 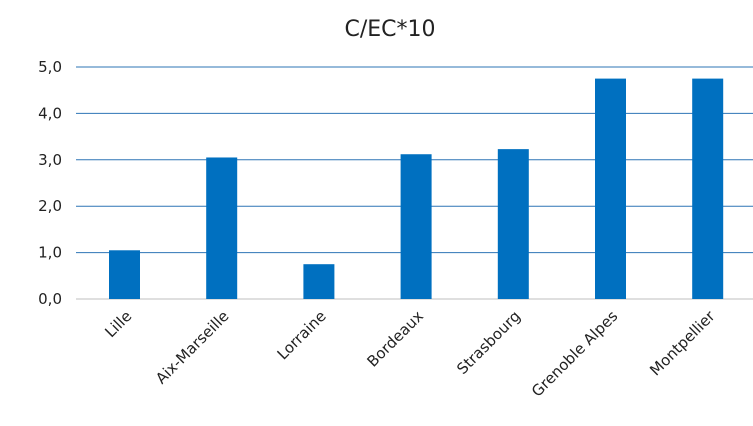 I want to click on bar-grenoble-alpes, so click(x=610, y=188).